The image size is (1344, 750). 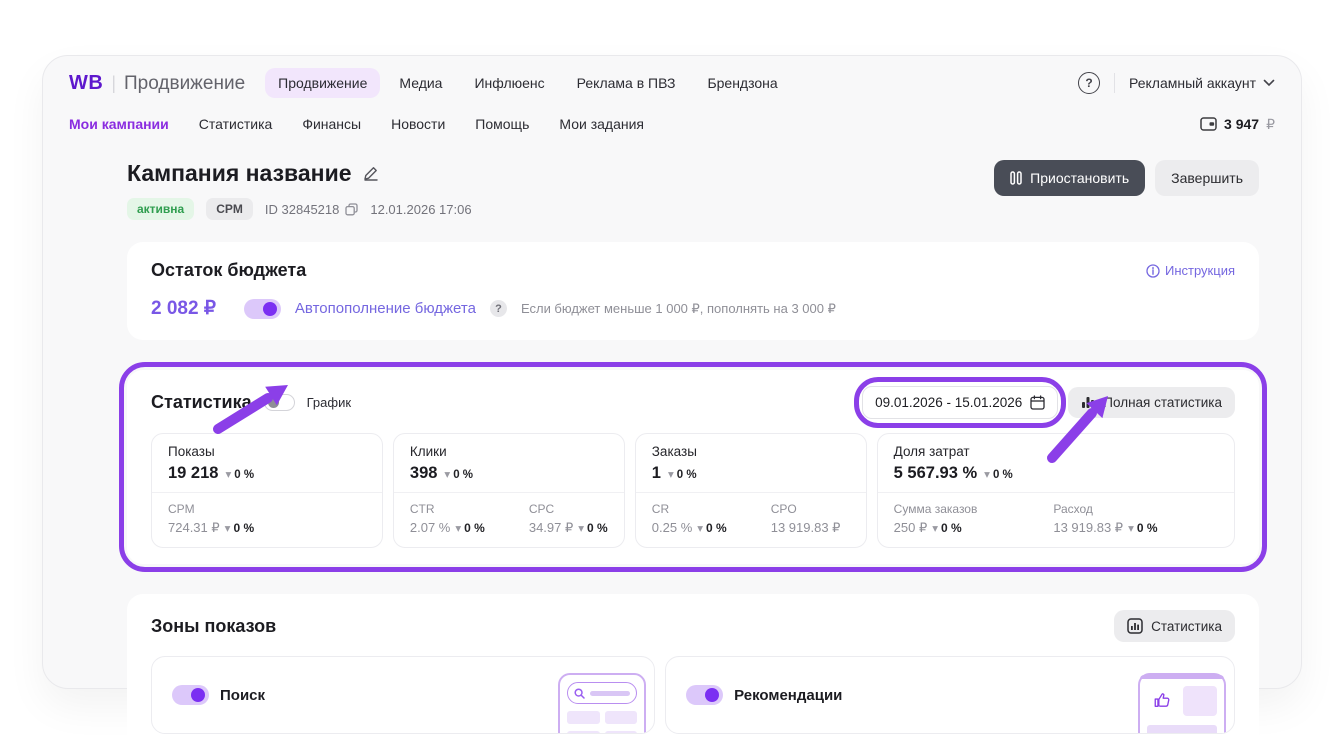 I want to click on metric-cpc: CPC 34.97 ₽ ▾ 0 %, so click(x=568, y=518).